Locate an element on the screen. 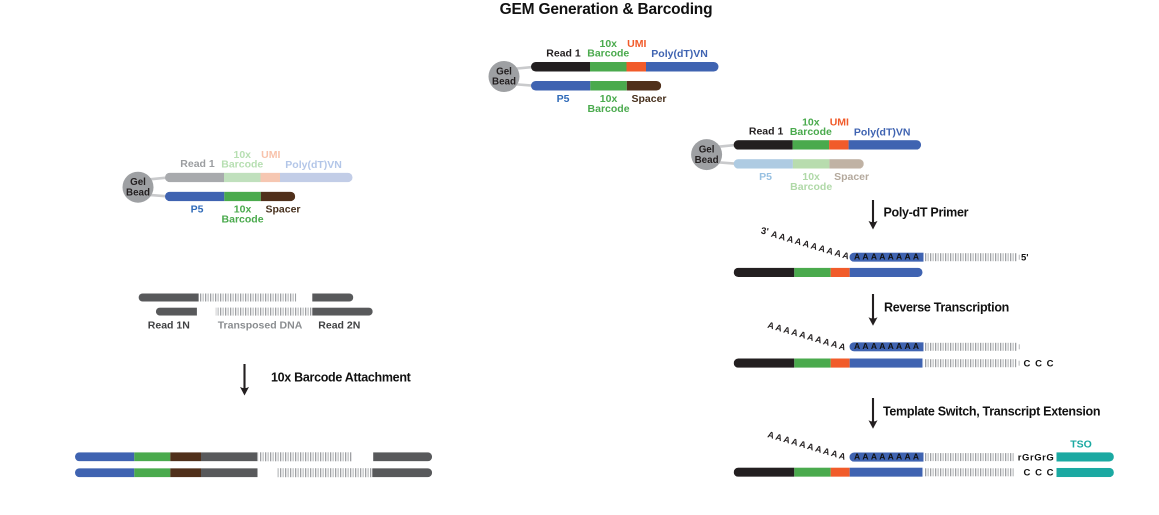 The image size is (1159, 515). svg-text: 5' is located at coordinates (1025, 257).